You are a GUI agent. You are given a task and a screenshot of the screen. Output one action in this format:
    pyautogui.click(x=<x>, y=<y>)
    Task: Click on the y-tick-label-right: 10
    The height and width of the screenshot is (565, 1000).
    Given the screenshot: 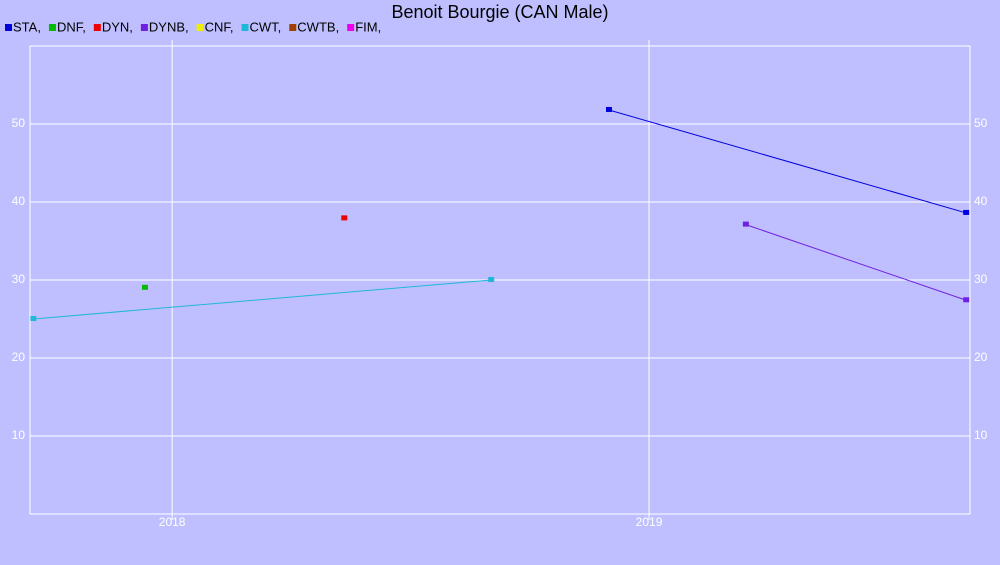 What is the action you would take?
    pyautogui.click(x=981, y=435)
    